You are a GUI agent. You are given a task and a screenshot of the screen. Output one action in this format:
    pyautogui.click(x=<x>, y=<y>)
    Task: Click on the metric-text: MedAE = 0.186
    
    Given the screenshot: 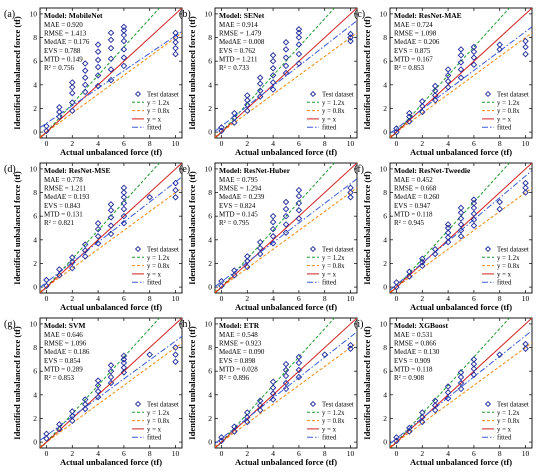 What is the action you would take?
    pyautogui.click(x=67, y=352)
    